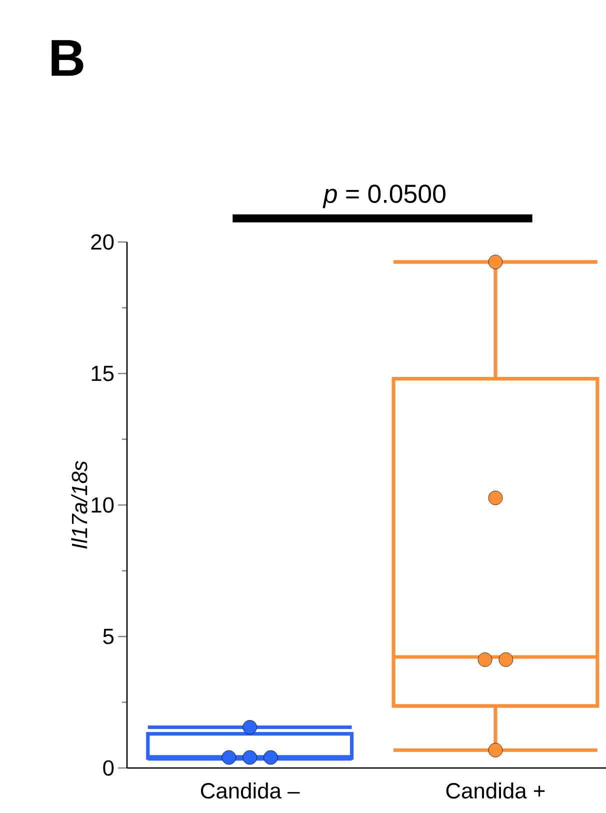 Image resolution: width=606 pixels, height=813 pixels. What do you see at coordinates (108, 768) in the screenshot?
I see `y-tick-label: 0` at bounding box center [108, 768].